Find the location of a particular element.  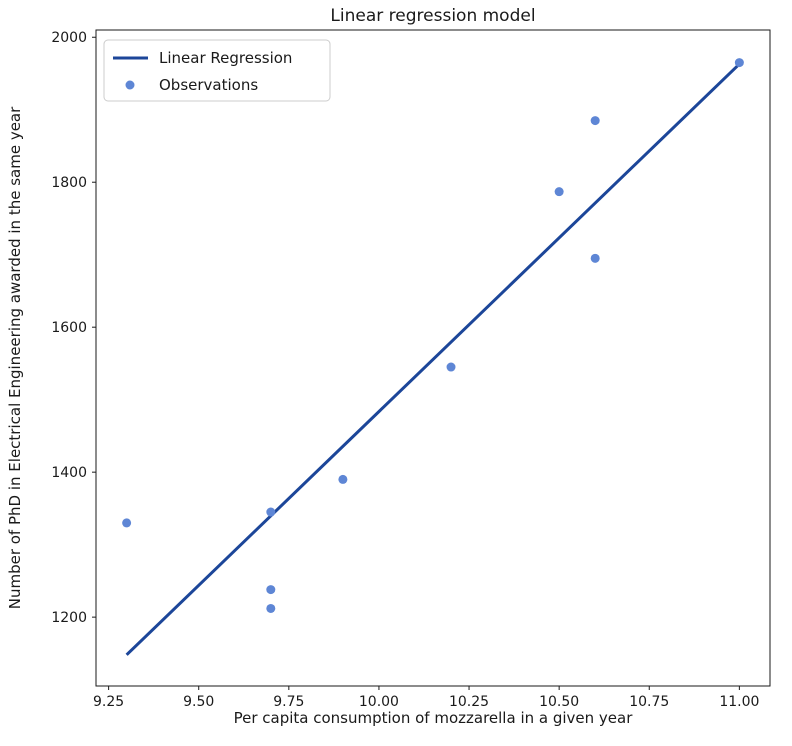

legend-dot-swatch is located at coordinates (130, 85).